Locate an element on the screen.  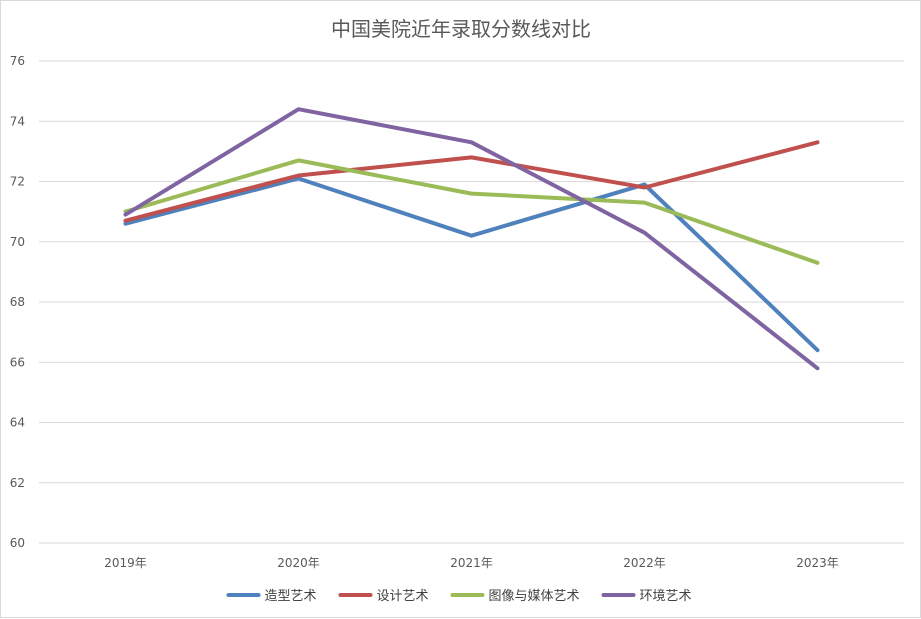
y-tick-label: 60 is located at coordinates (17, 543).